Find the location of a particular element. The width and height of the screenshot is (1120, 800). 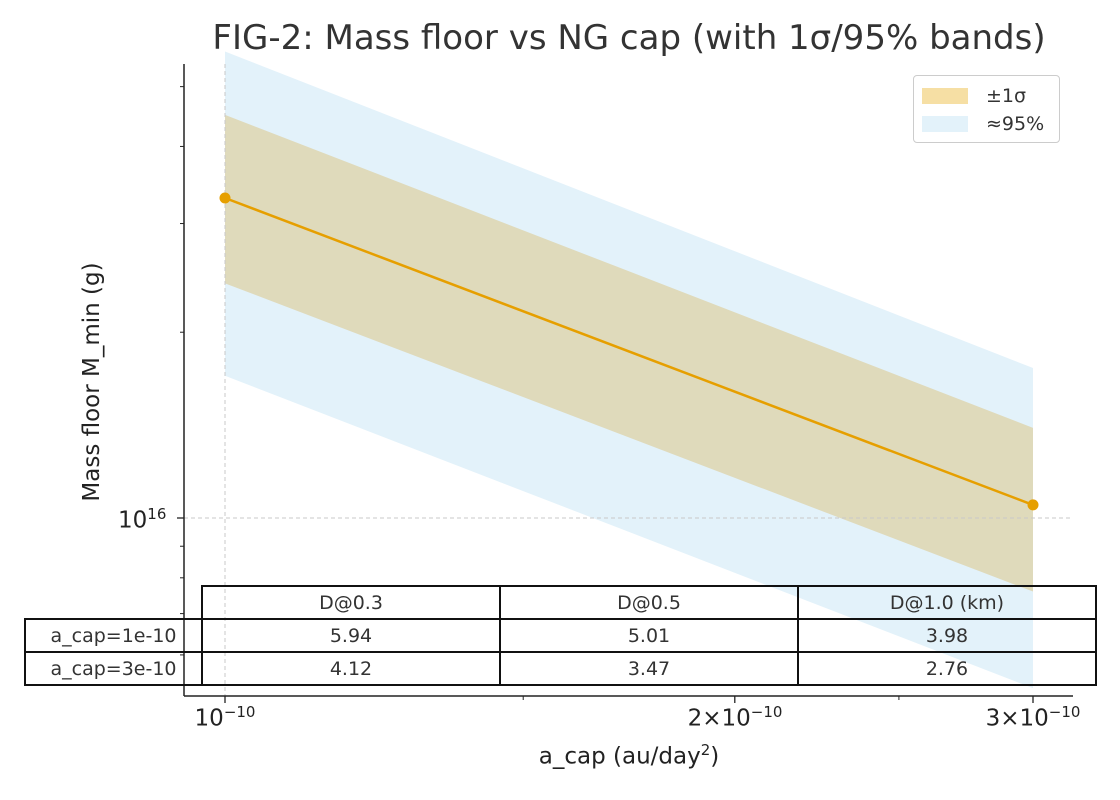

legend-label-95: ≈95% is located at coordinates (1015, 124).